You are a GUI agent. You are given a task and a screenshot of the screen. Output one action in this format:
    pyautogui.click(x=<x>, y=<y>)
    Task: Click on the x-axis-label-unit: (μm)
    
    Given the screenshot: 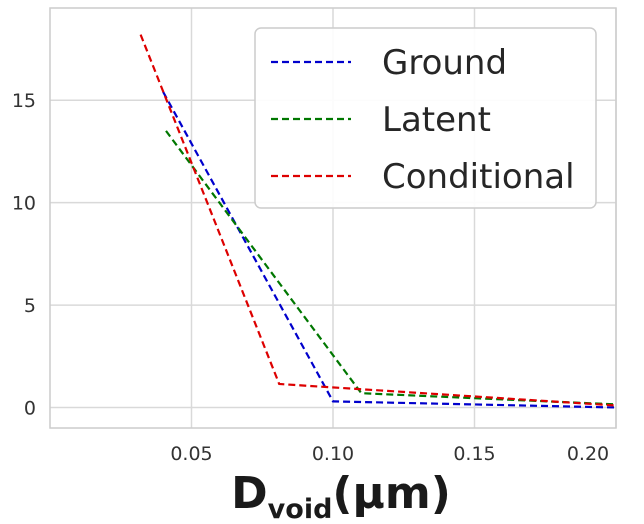 What is the action you would take?
    pyautogui.click(x=391, y=493)
    